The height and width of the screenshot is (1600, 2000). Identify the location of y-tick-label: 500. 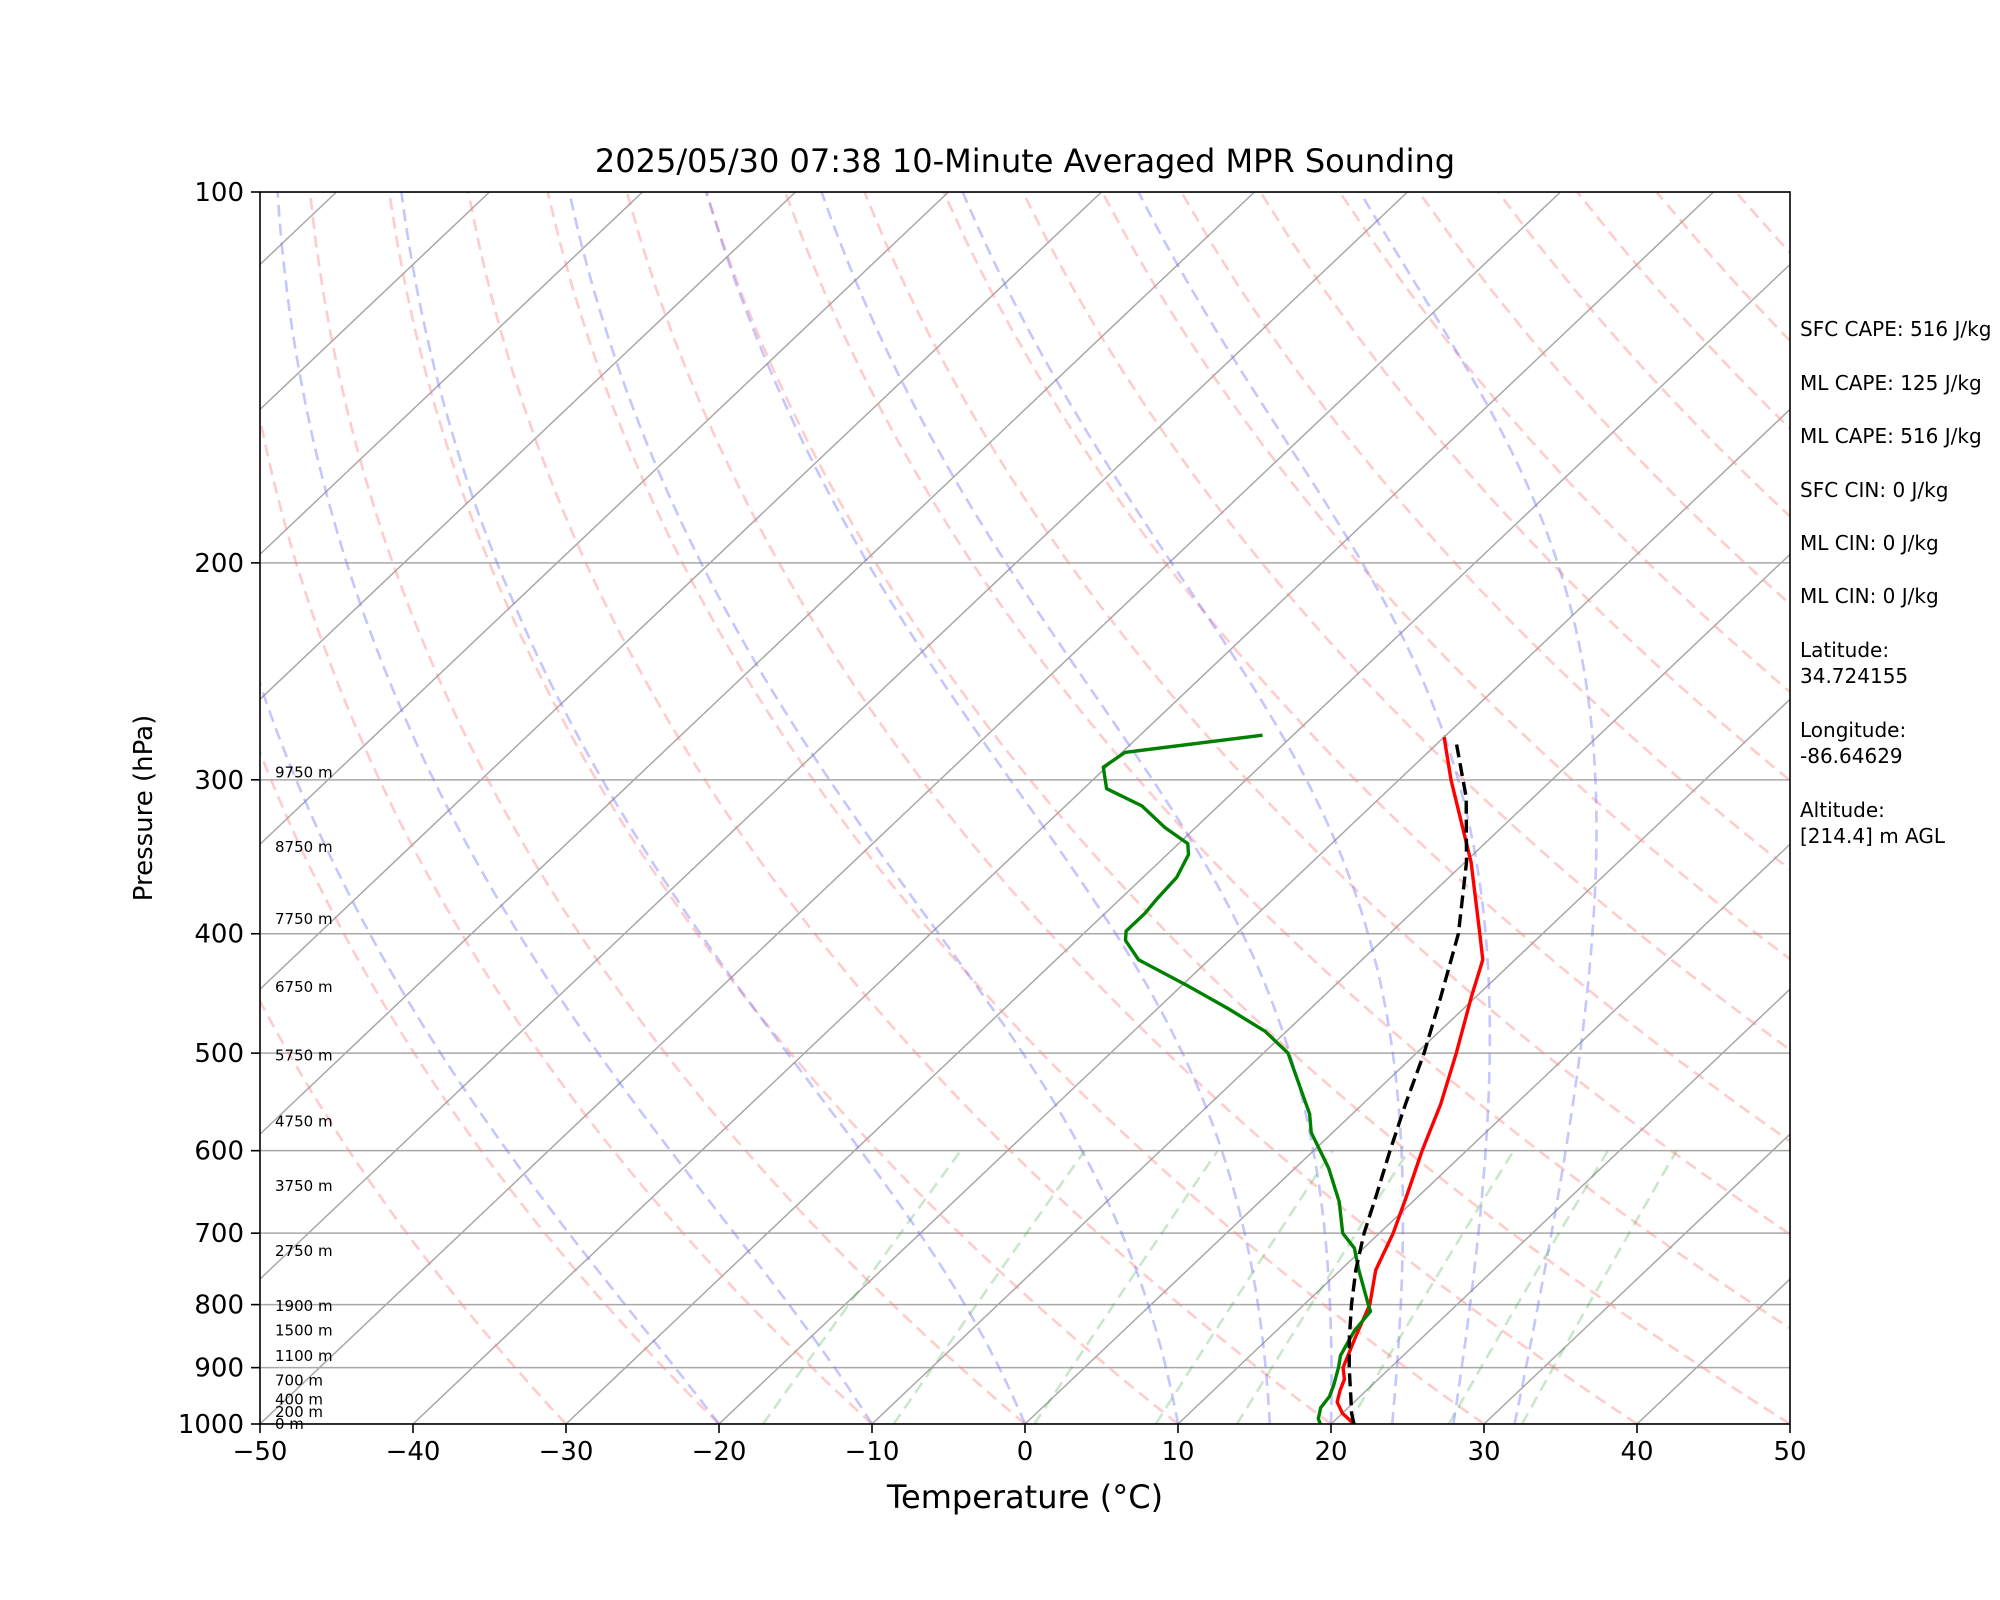
(219, 1054).